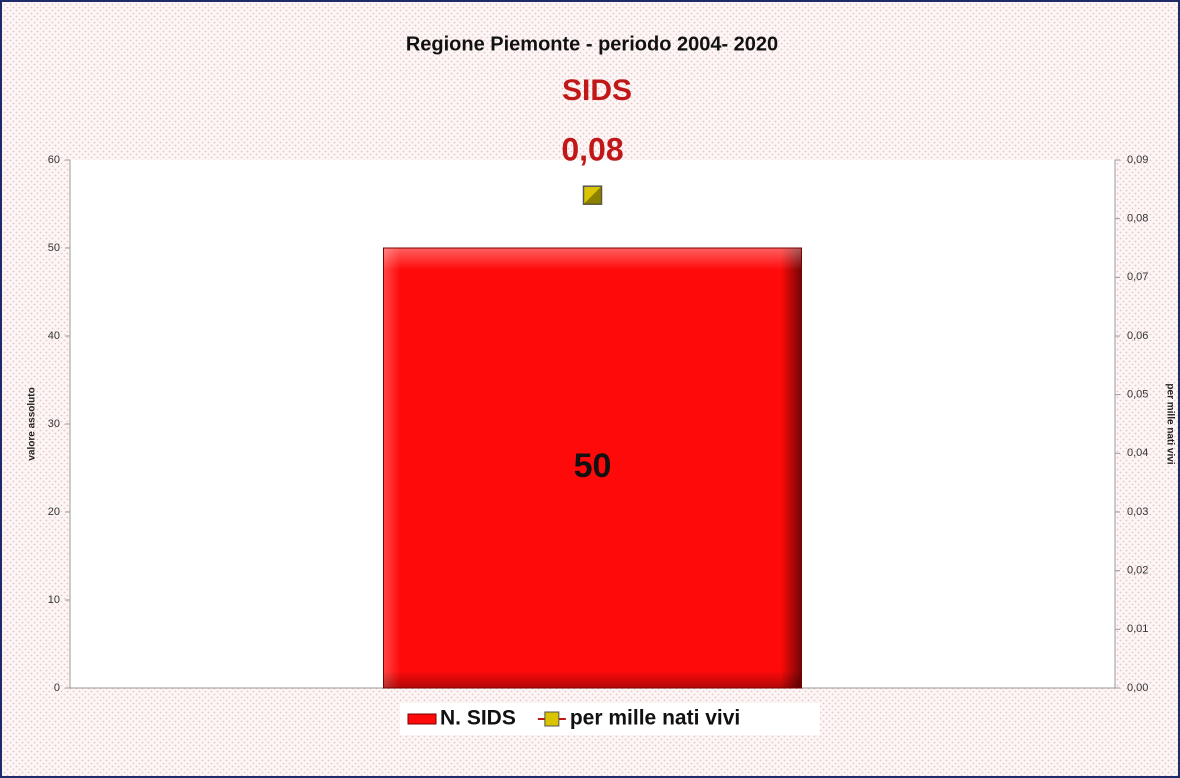 The height and width of the screenshot is (778, 1180). What do you see at coordinates (1137, 512) in the screenshot?
I see `y2-tick-label: 0,03` at bounding box center [1137, 512].